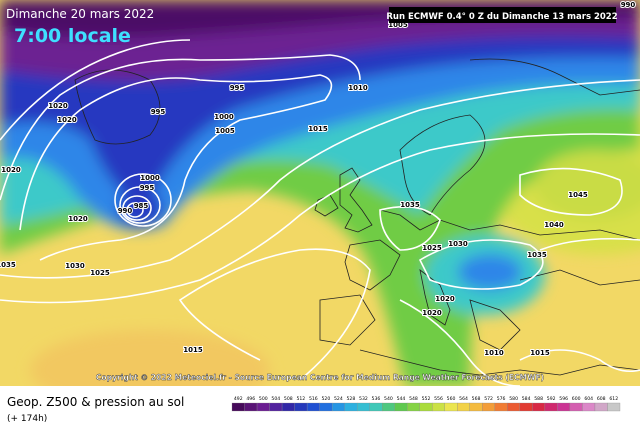  I want to click on legend-label: 592, so click(551, 399).